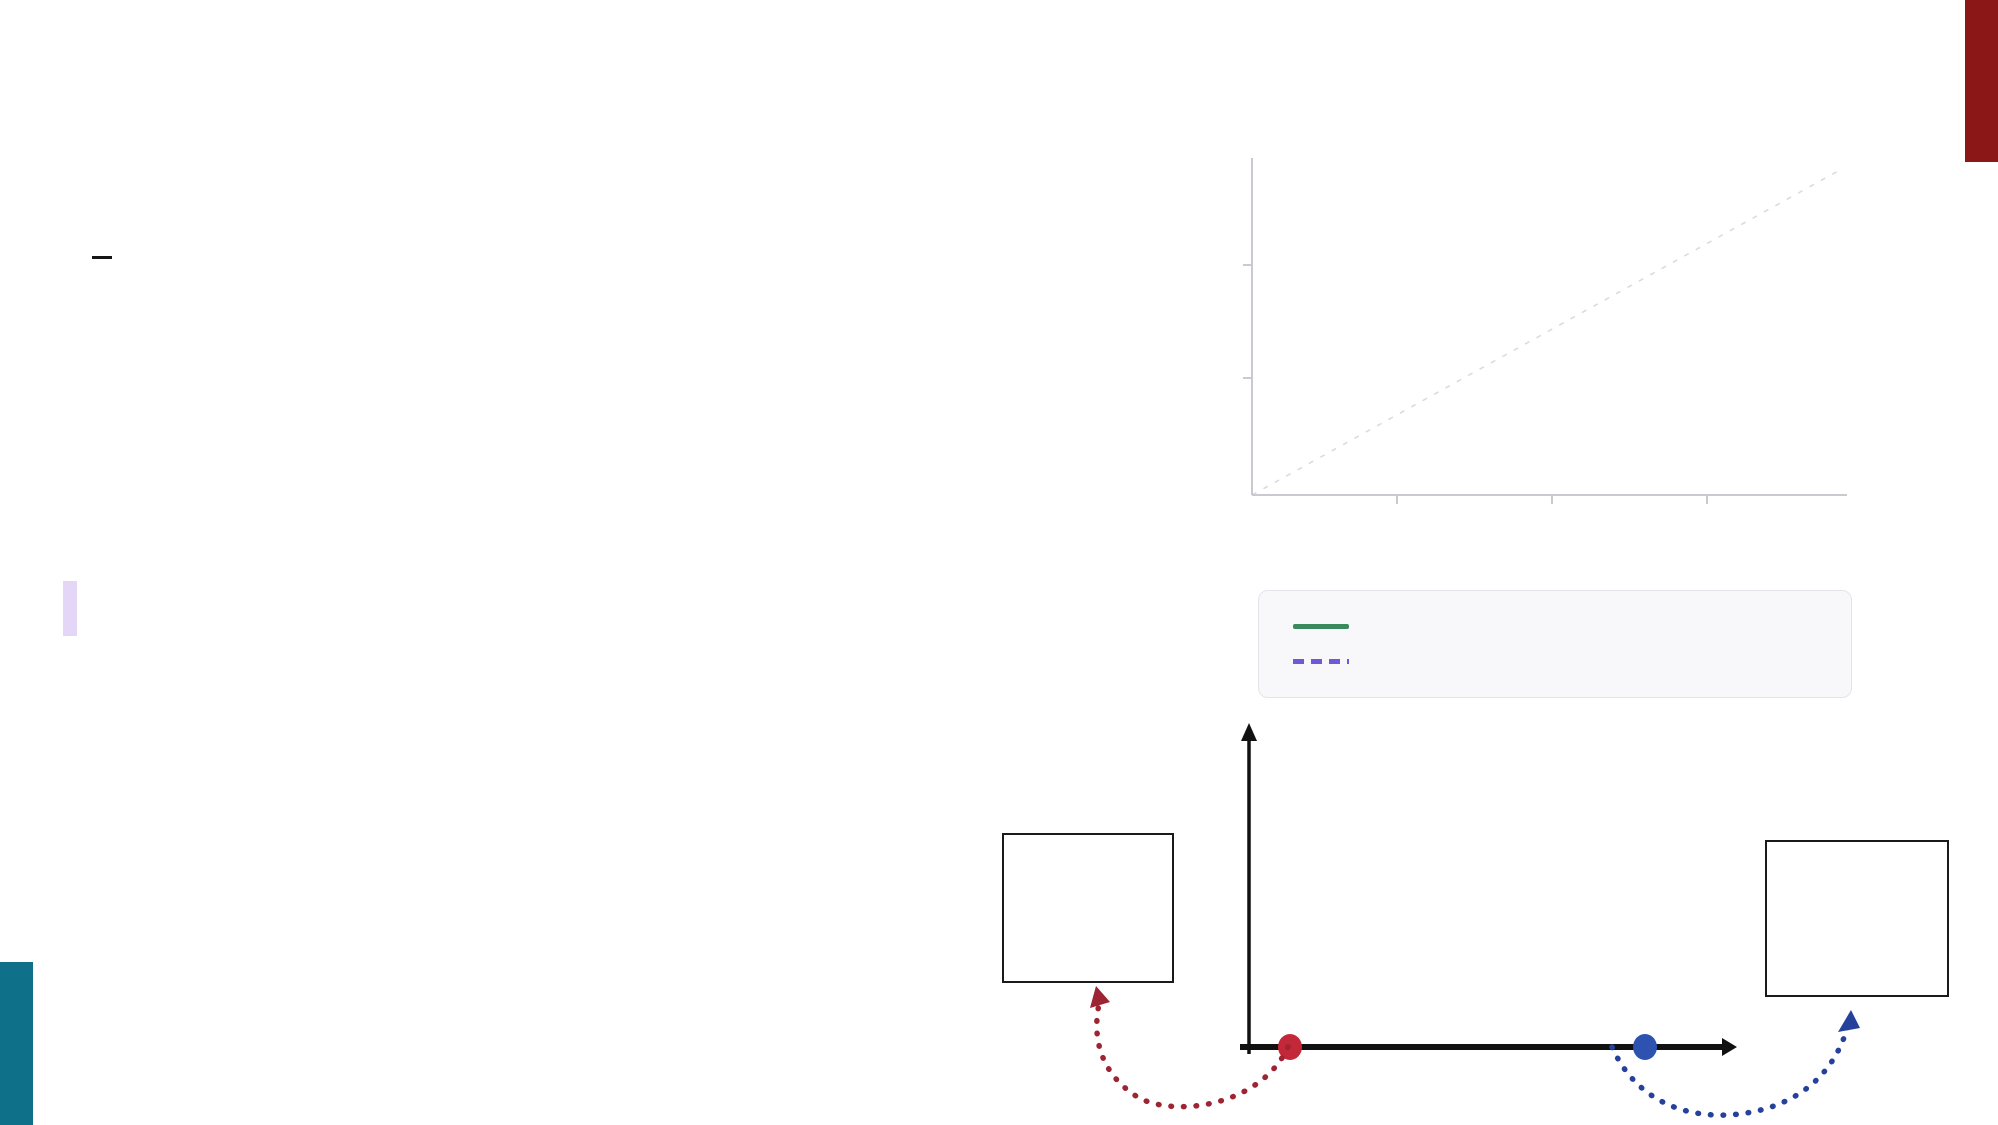  I want to click on kl-divergence-formula, so click(92, 257).